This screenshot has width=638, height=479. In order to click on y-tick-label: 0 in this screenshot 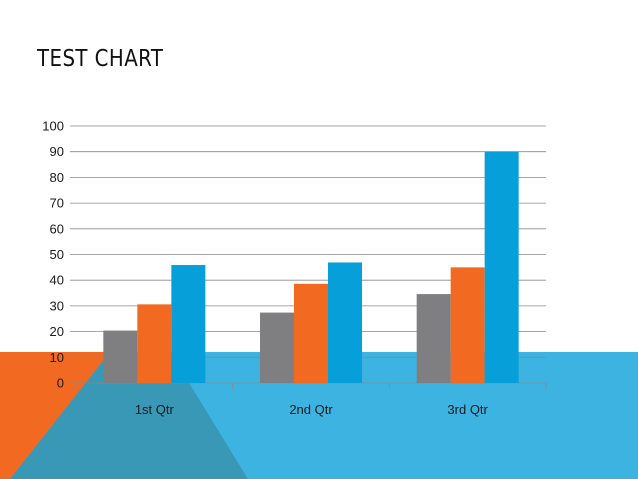, I will do `click(60, 383)`.